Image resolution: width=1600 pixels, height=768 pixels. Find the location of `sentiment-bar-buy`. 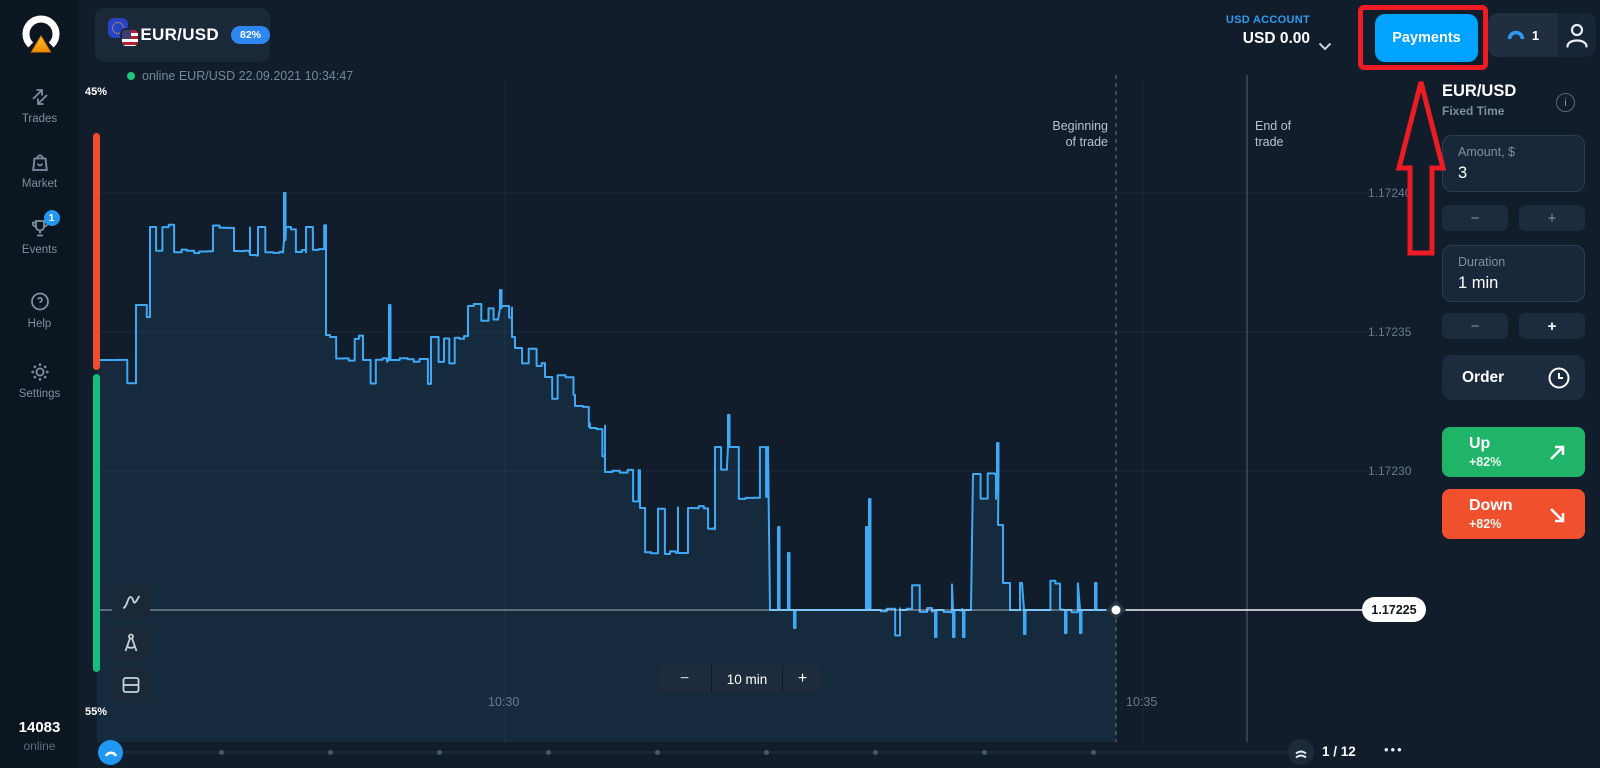

sentiment-bar-buy is located at coordinates (96, 523).